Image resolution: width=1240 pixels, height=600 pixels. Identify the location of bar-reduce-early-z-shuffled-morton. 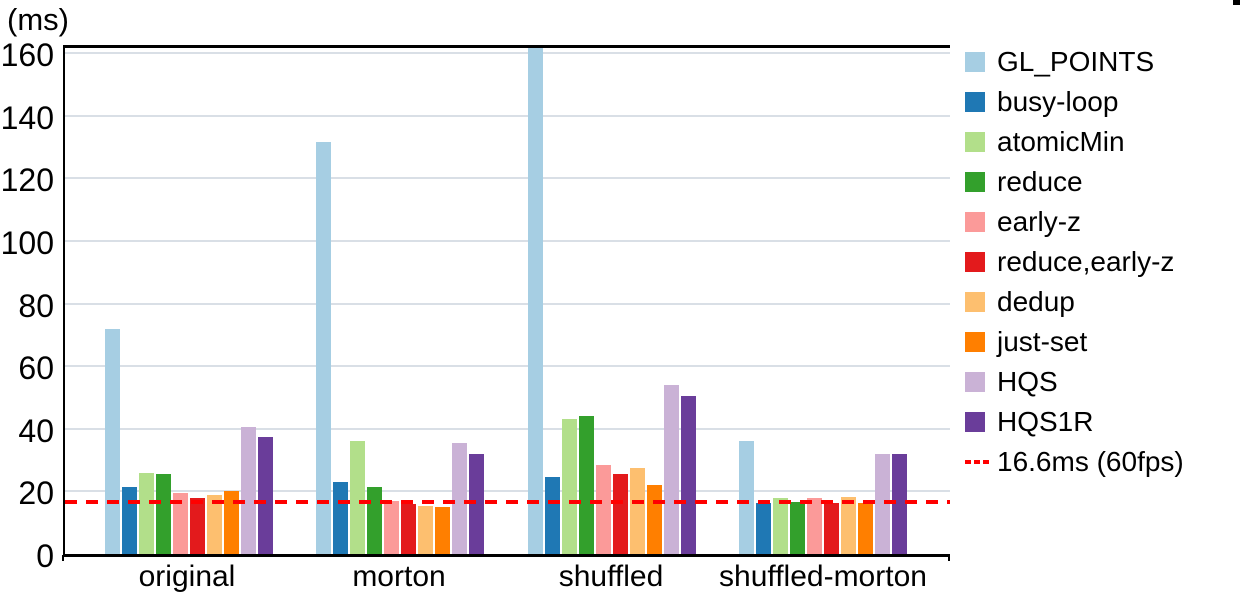
(832, 528).